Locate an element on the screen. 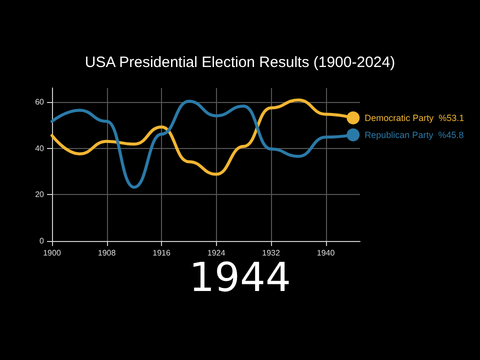 The width and height of the screenshot is (480, 360). y-tick-label: 60 is located at coordinates (40, 101).